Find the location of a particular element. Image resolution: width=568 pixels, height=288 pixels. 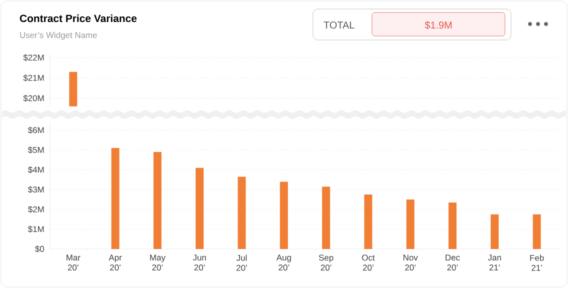

y-tick-label: $5M is located at coordinates (36, 150).